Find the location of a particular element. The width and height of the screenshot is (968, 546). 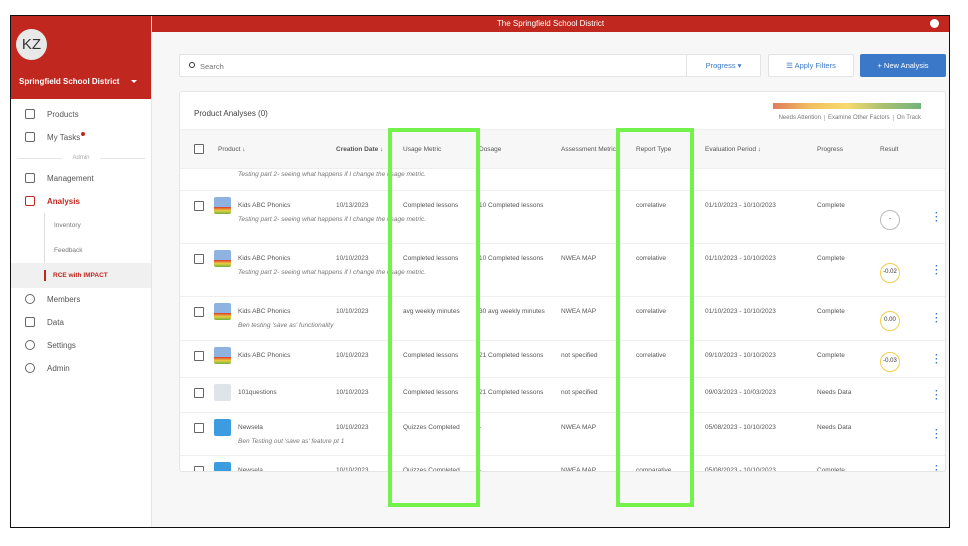

avatar: KZ is located at coordinates (31, 44).